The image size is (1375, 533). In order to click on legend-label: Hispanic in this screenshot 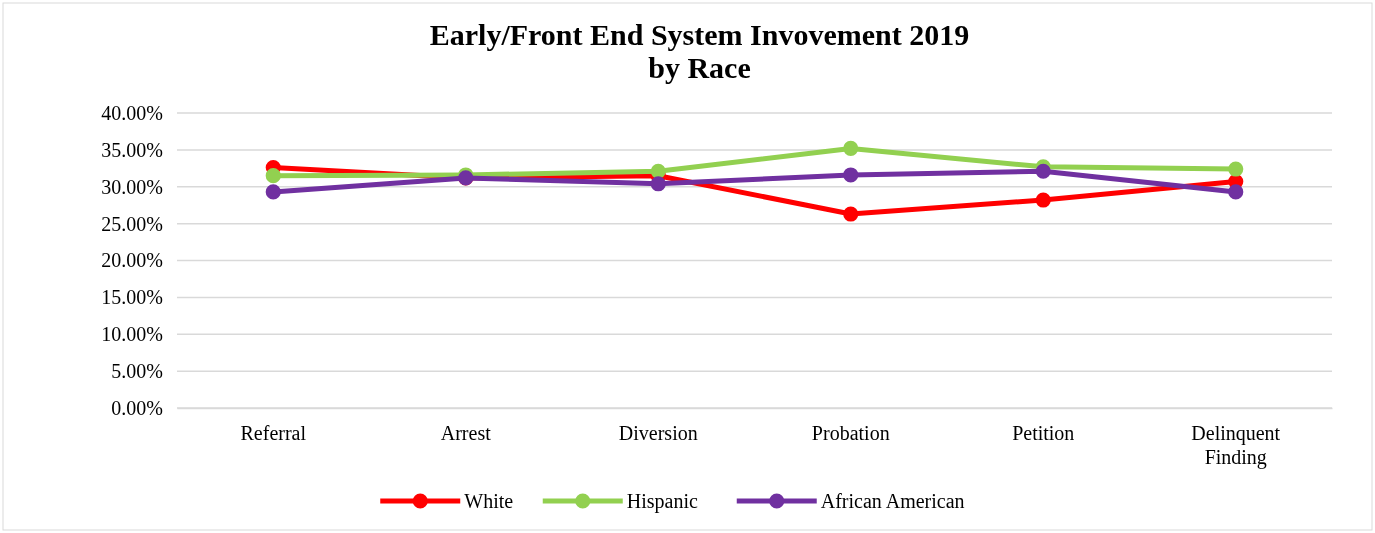, I will do `click(662, 501)`.